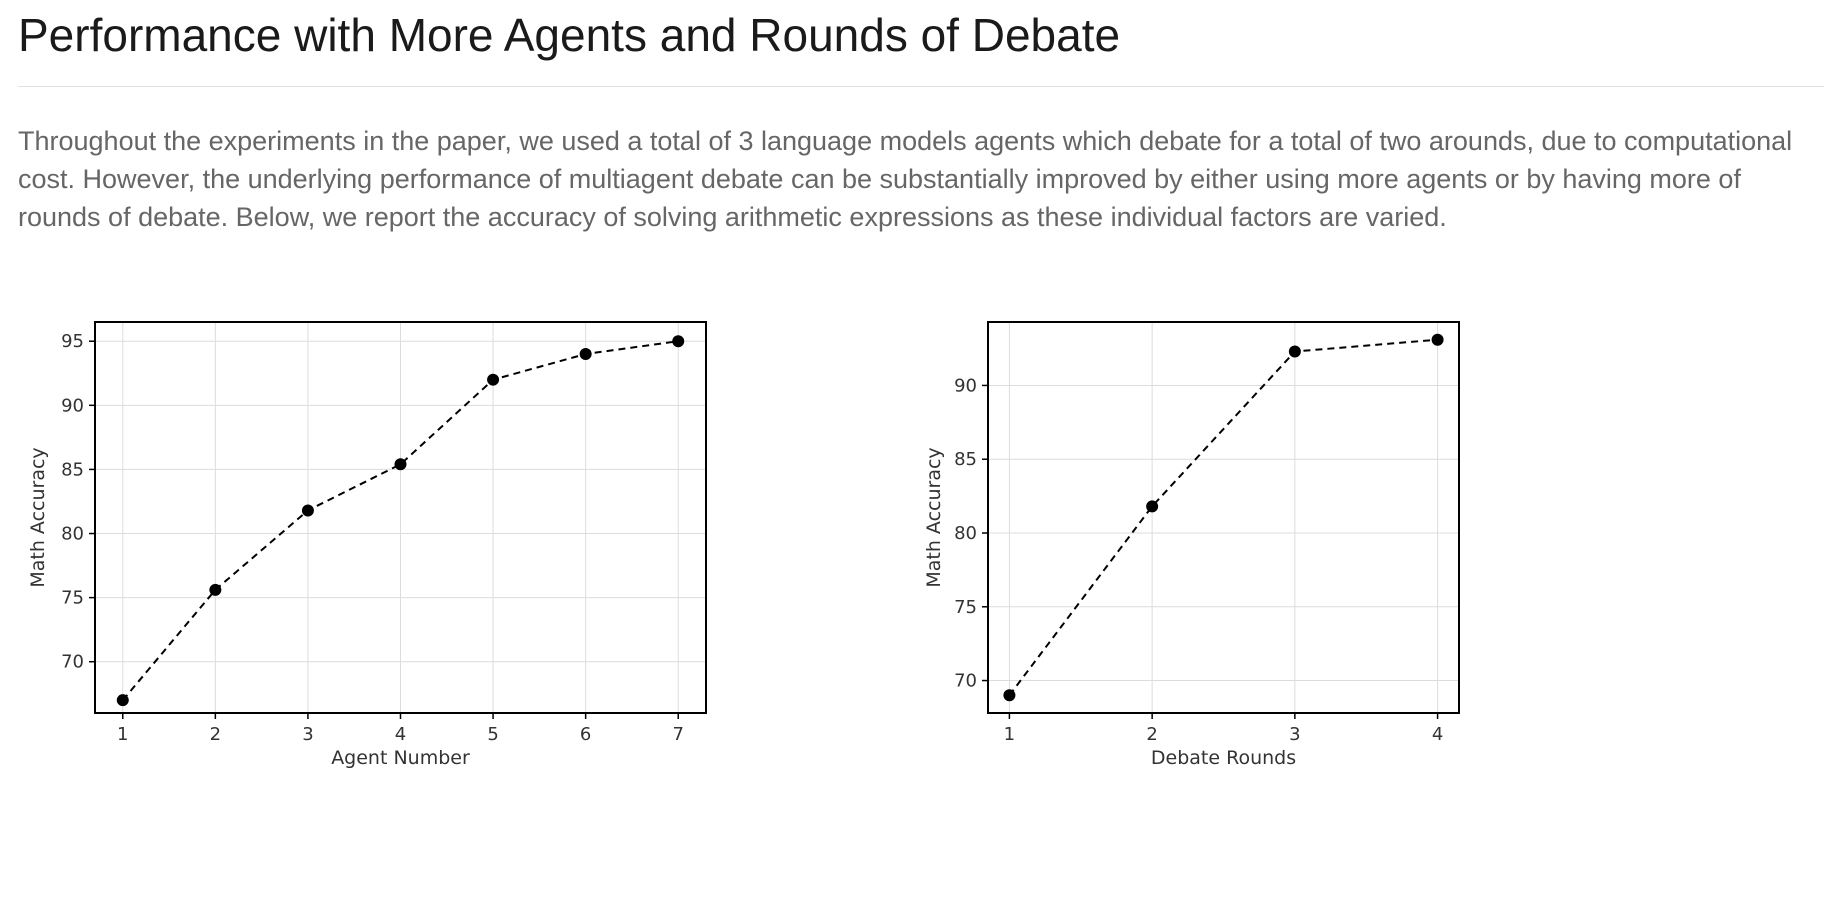 Image resolution: width=1844 pixels, height=908 pixels. Describe the element at coordinates (1223, 758) in the screenshot. I see `x-axis-label: Debate Rounds` at that location.